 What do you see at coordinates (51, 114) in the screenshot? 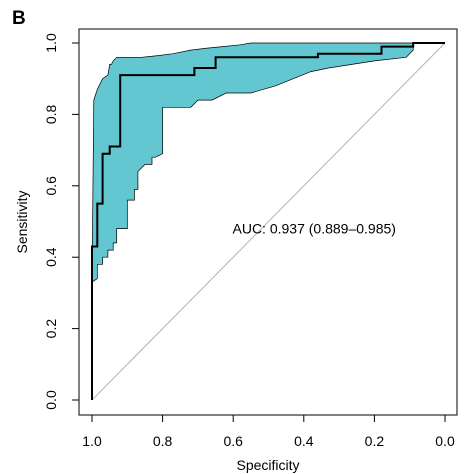
I see `y-tick-label: 0.8` at bounding box center [51, 114].